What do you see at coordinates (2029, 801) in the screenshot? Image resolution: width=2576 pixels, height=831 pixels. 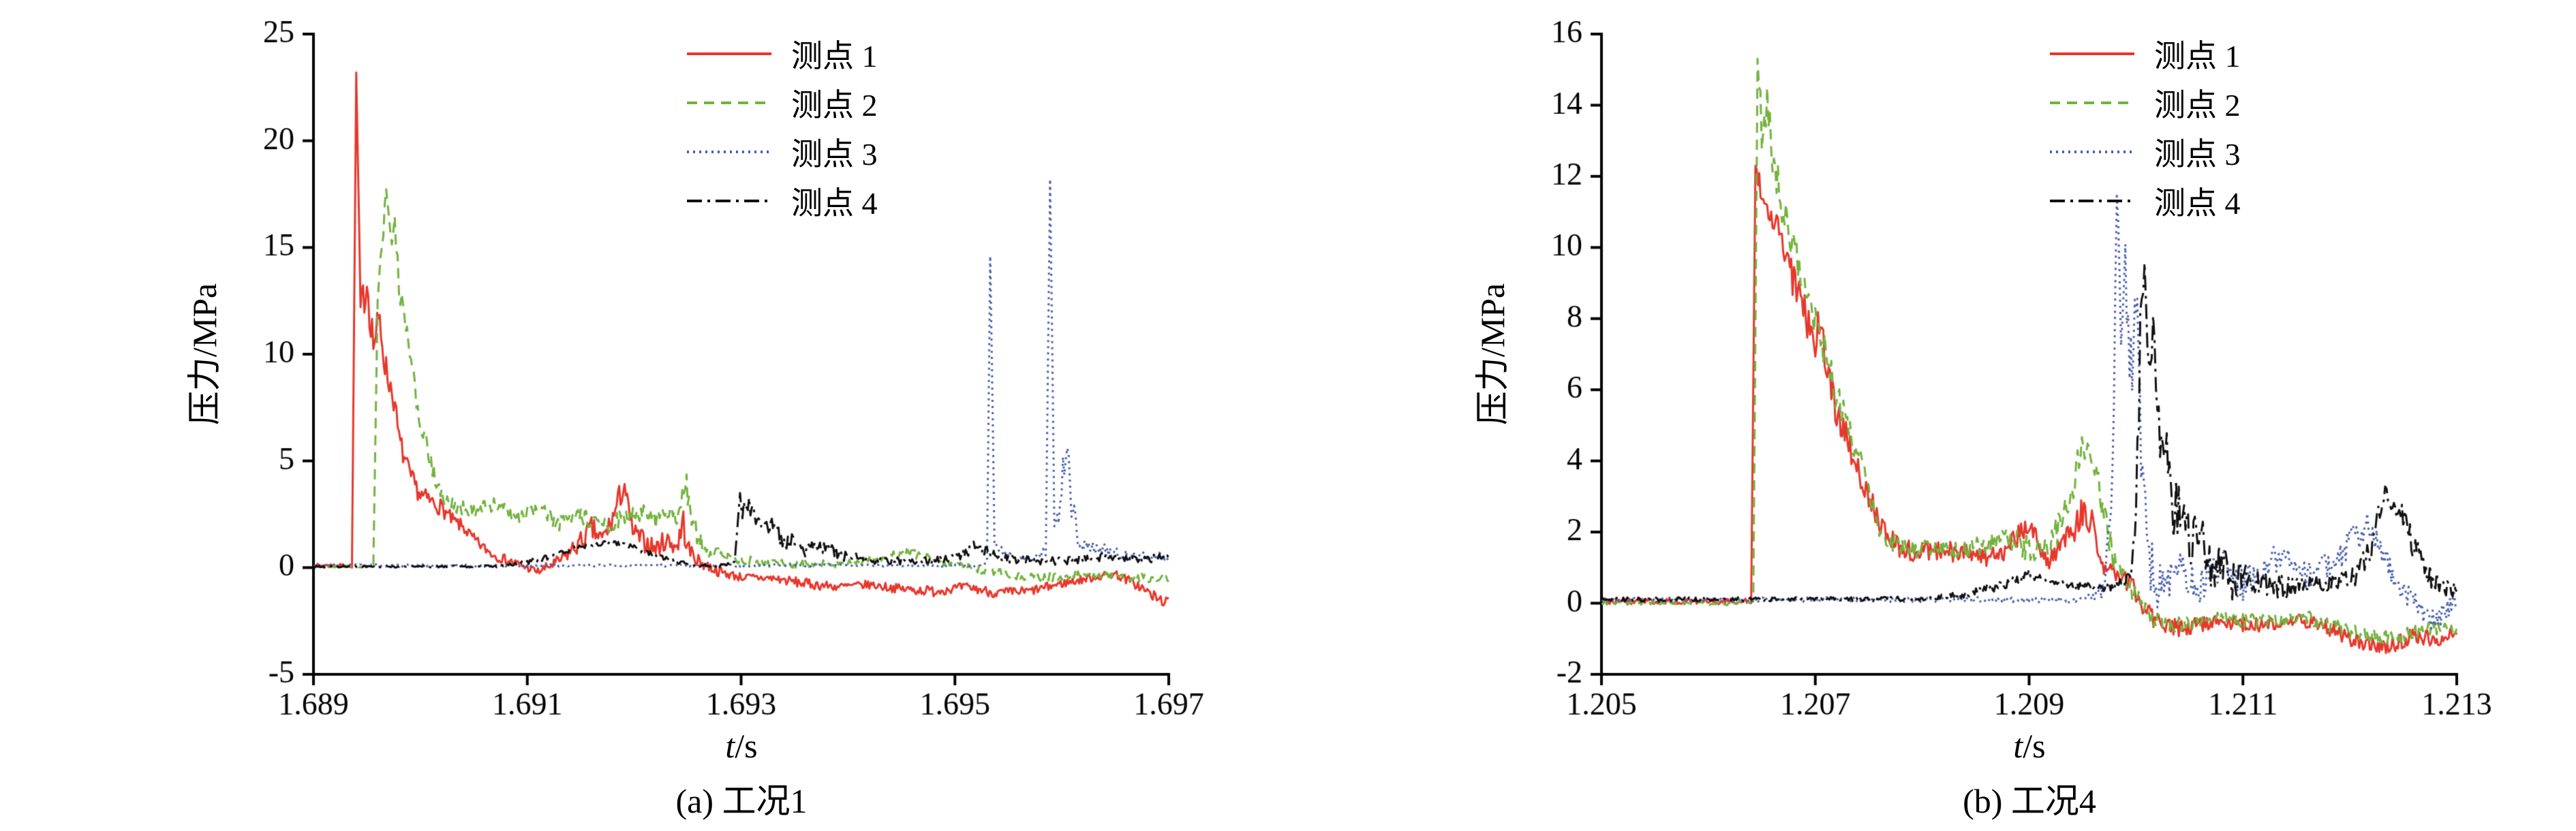 I see `caption-b: (b) 工况4` at bounding box center [2029, 801].